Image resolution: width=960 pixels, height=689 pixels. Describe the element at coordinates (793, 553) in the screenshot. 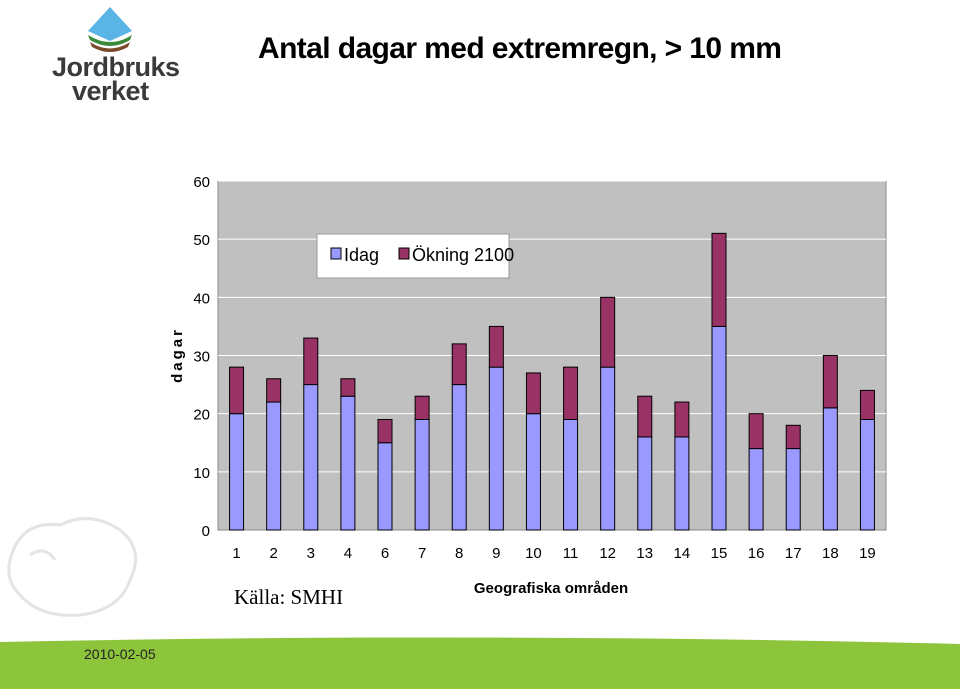

I see `x-tick-label: 17` at that location.